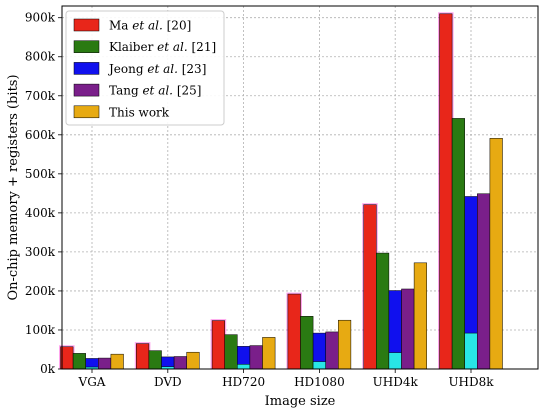  Describe the element at coordinates (40, 291) in the screenshot. I see `y-tick-label-2: 200k` at that location.